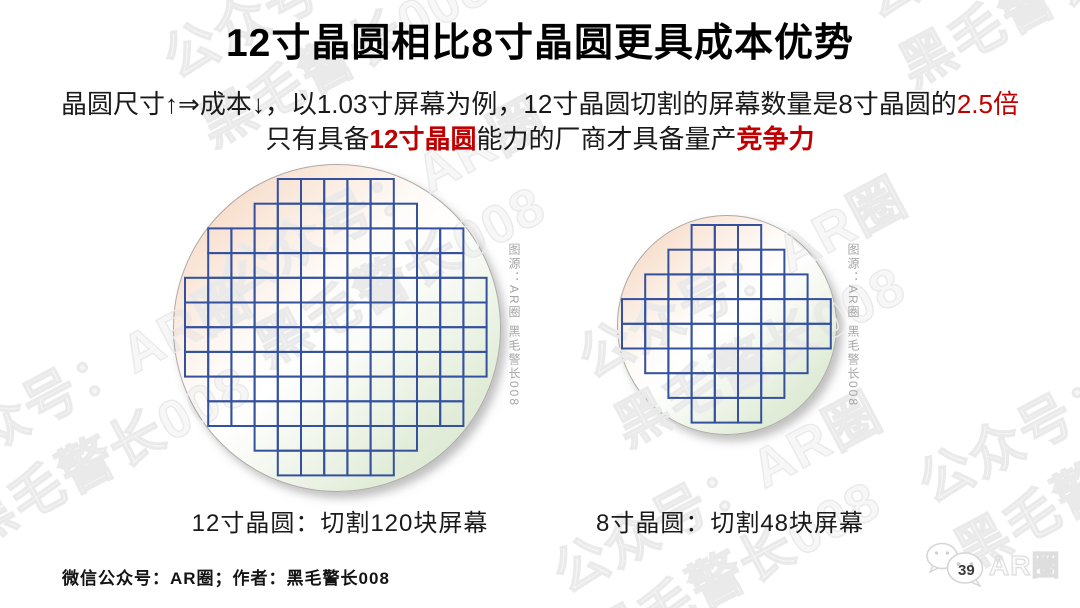 This screenshot has width=1080, height=608. Describe the element at coordinates (730, 523) in the screenshot. I see `wafer-8inch-caption: 8寸晶圆：切割48块屏幕` at that location.